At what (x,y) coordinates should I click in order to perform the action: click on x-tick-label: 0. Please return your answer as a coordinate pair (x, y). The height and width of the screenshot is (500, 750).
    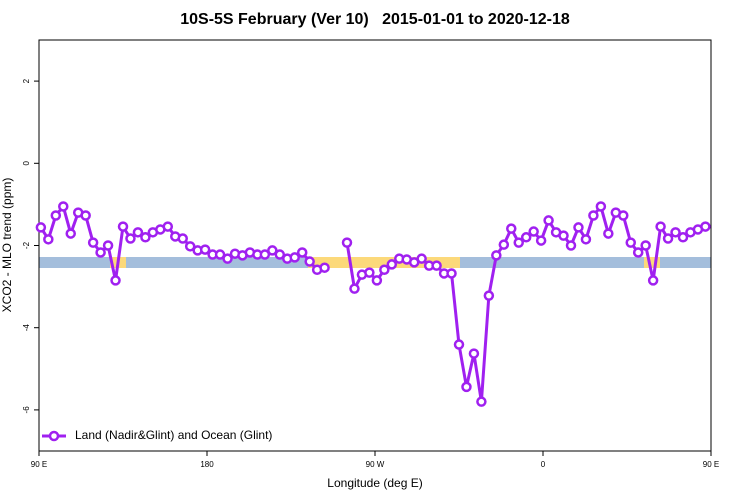
    Looking at the image, I should click on (543, 464).